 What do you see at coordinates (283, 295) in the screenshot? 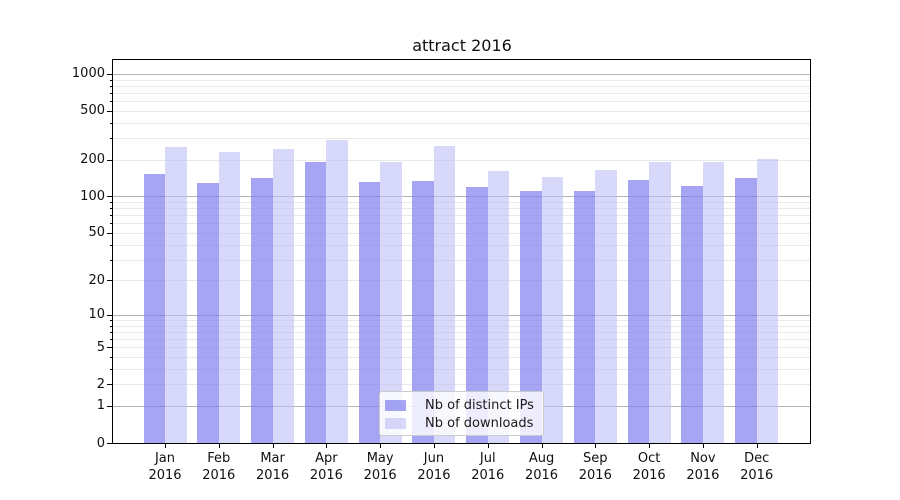
I see `bar-downloads-mar` at bounding box center [283, 295].